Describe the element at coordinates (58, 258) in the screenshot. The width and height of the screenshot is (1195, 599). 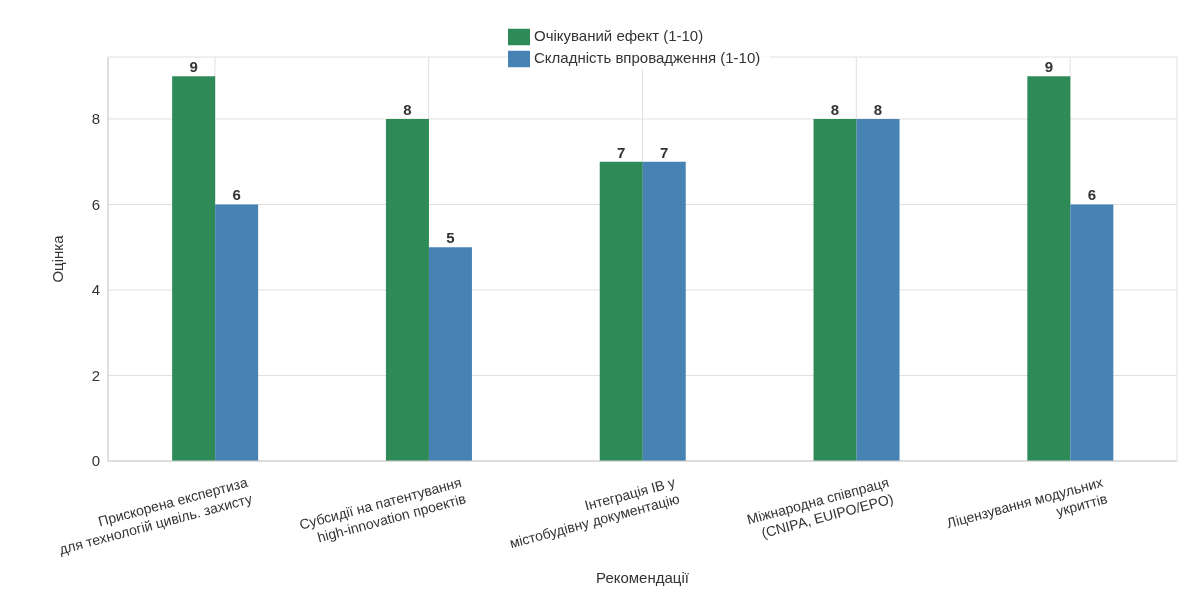
I see `y-axis-title: Оцінка` at that location.